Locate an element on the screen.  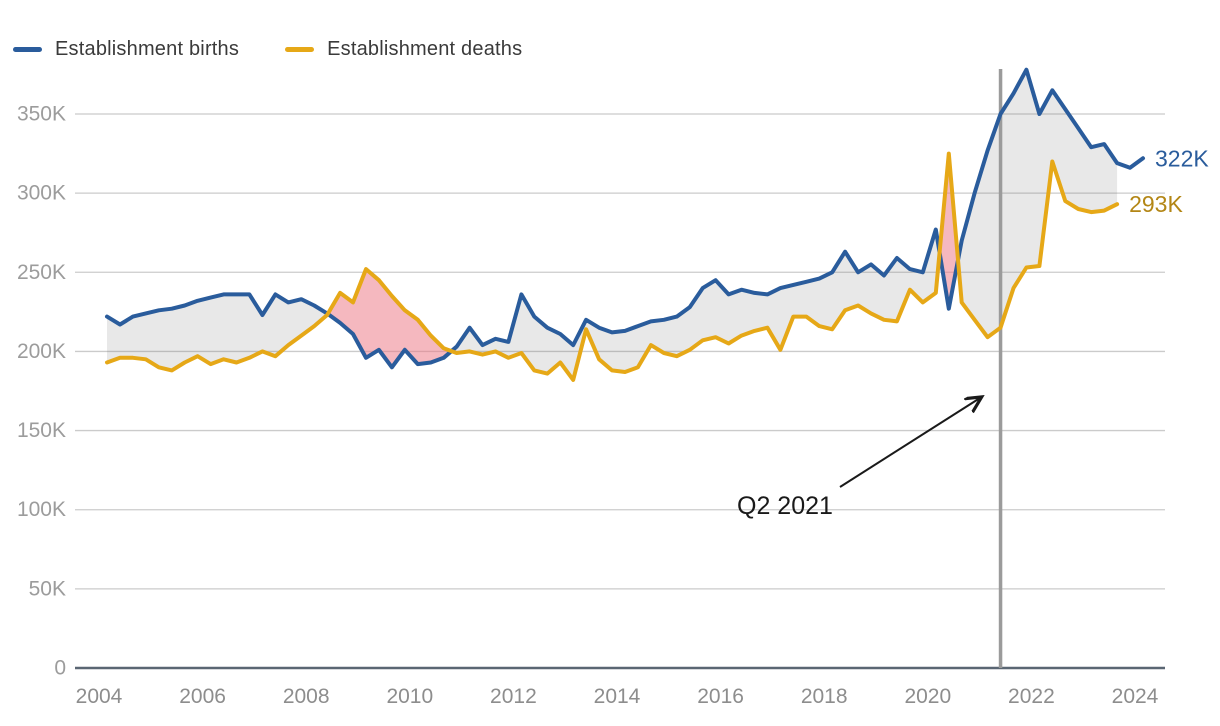
x-tick-2012: 2012 is located at coordinates (513, 696).